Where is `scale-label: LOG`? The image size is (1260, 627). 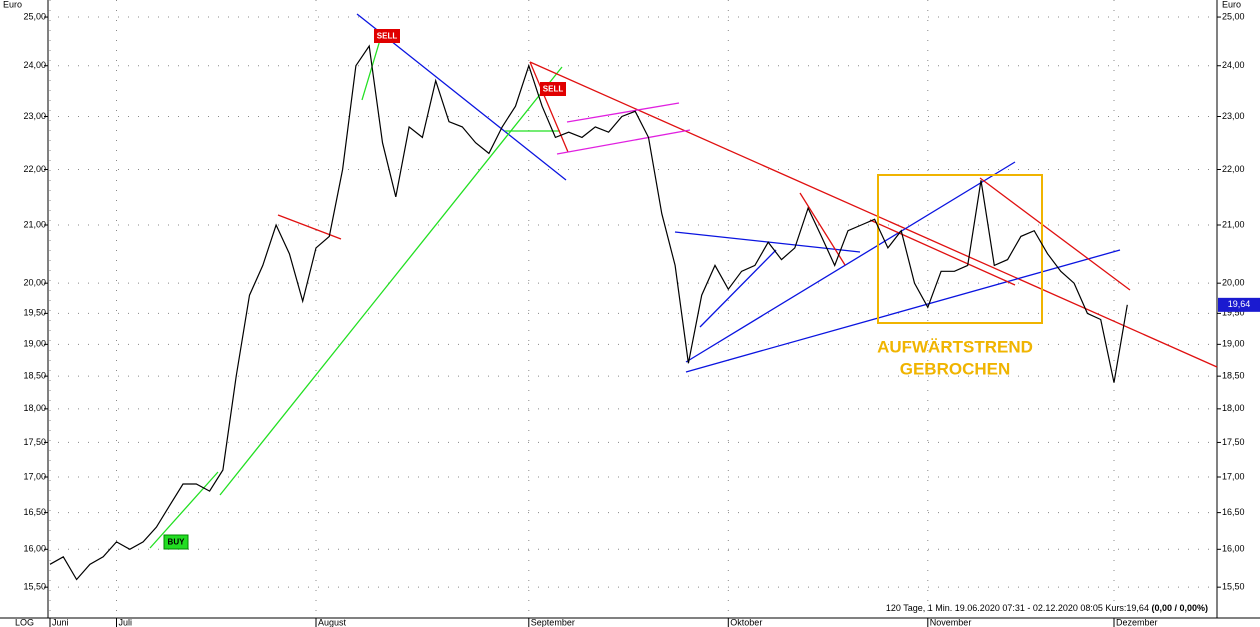 scale-label: LOG is located at coordinates (24, 622).